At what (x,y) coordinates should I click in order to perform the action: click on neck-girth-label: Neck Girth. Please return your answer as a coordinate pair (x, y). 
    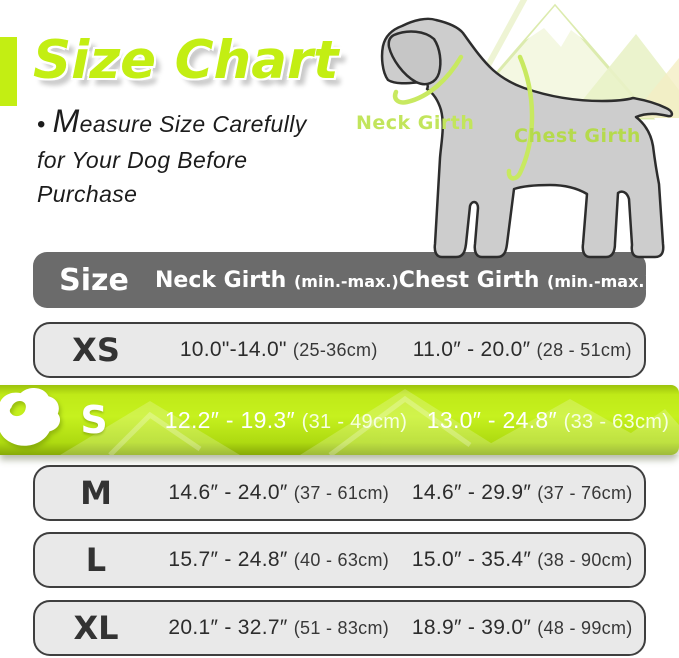
    Looking at the image, I should click on (415, 123).